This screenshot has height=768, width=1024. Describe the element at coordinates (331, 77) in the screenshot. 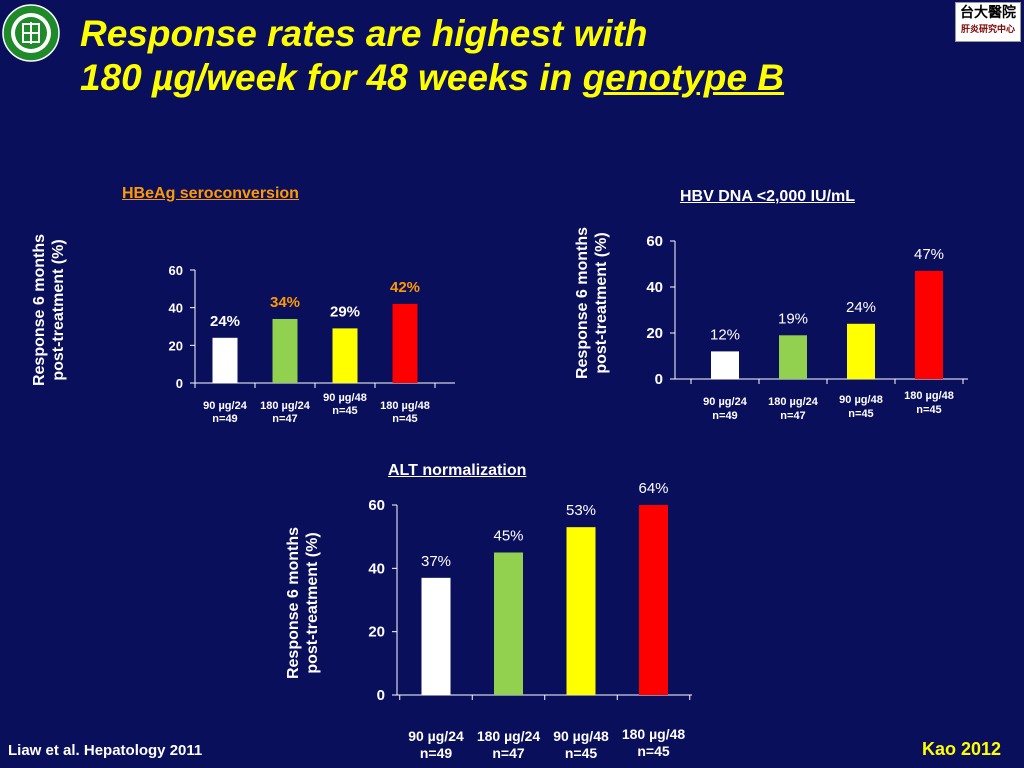

I see `title-line-2-prefix: 180 µg/week for 48 weeks in` at that location.